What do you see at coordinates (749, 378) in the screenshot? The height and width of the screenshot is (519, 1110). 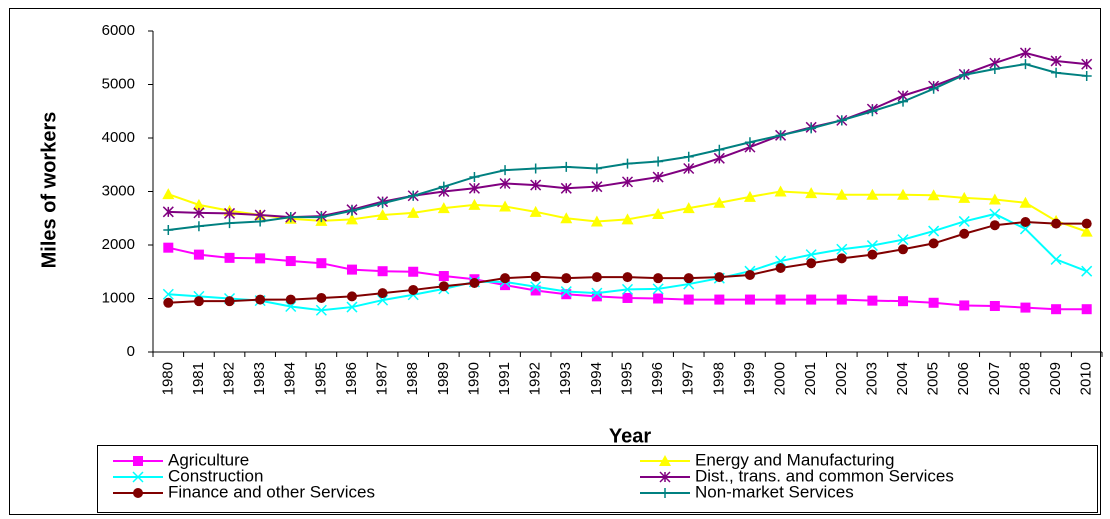 I see `x-tick-label: 1999` at bounding box center [749, 378].